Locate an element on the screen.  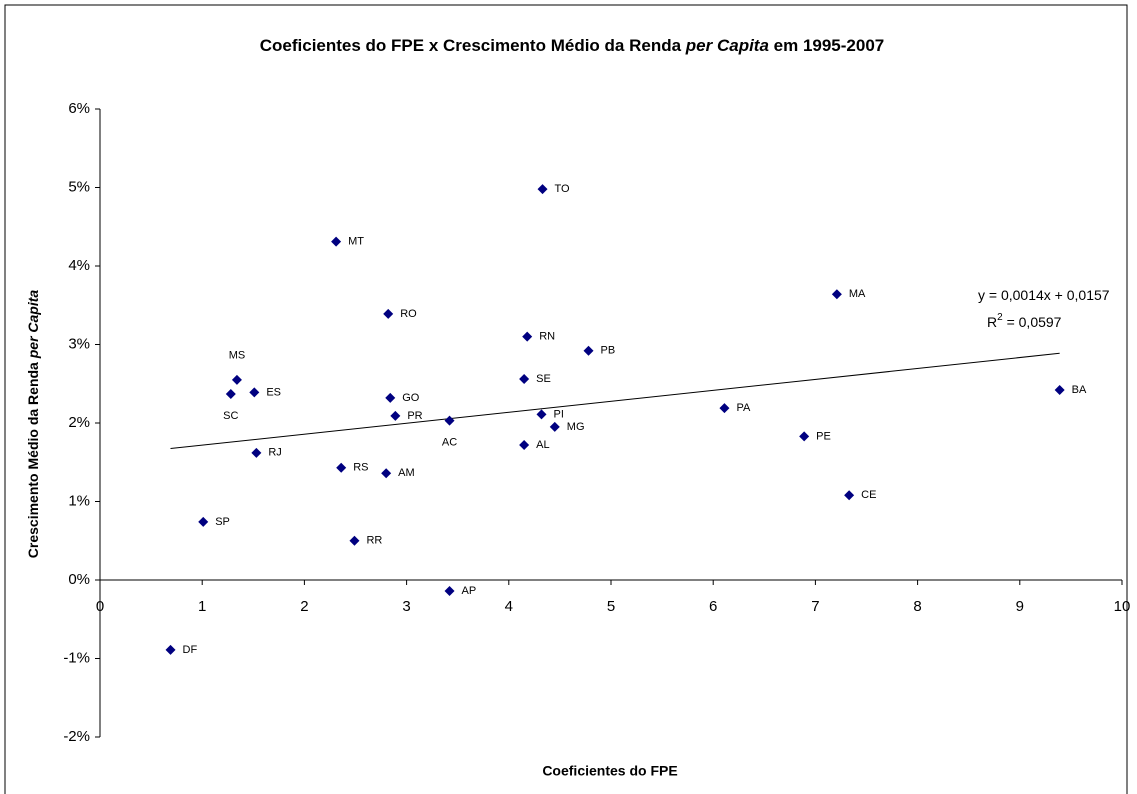
trend-equation-text: y = 0,0014x + 0,0157 is located at coordinates (1044, 295).